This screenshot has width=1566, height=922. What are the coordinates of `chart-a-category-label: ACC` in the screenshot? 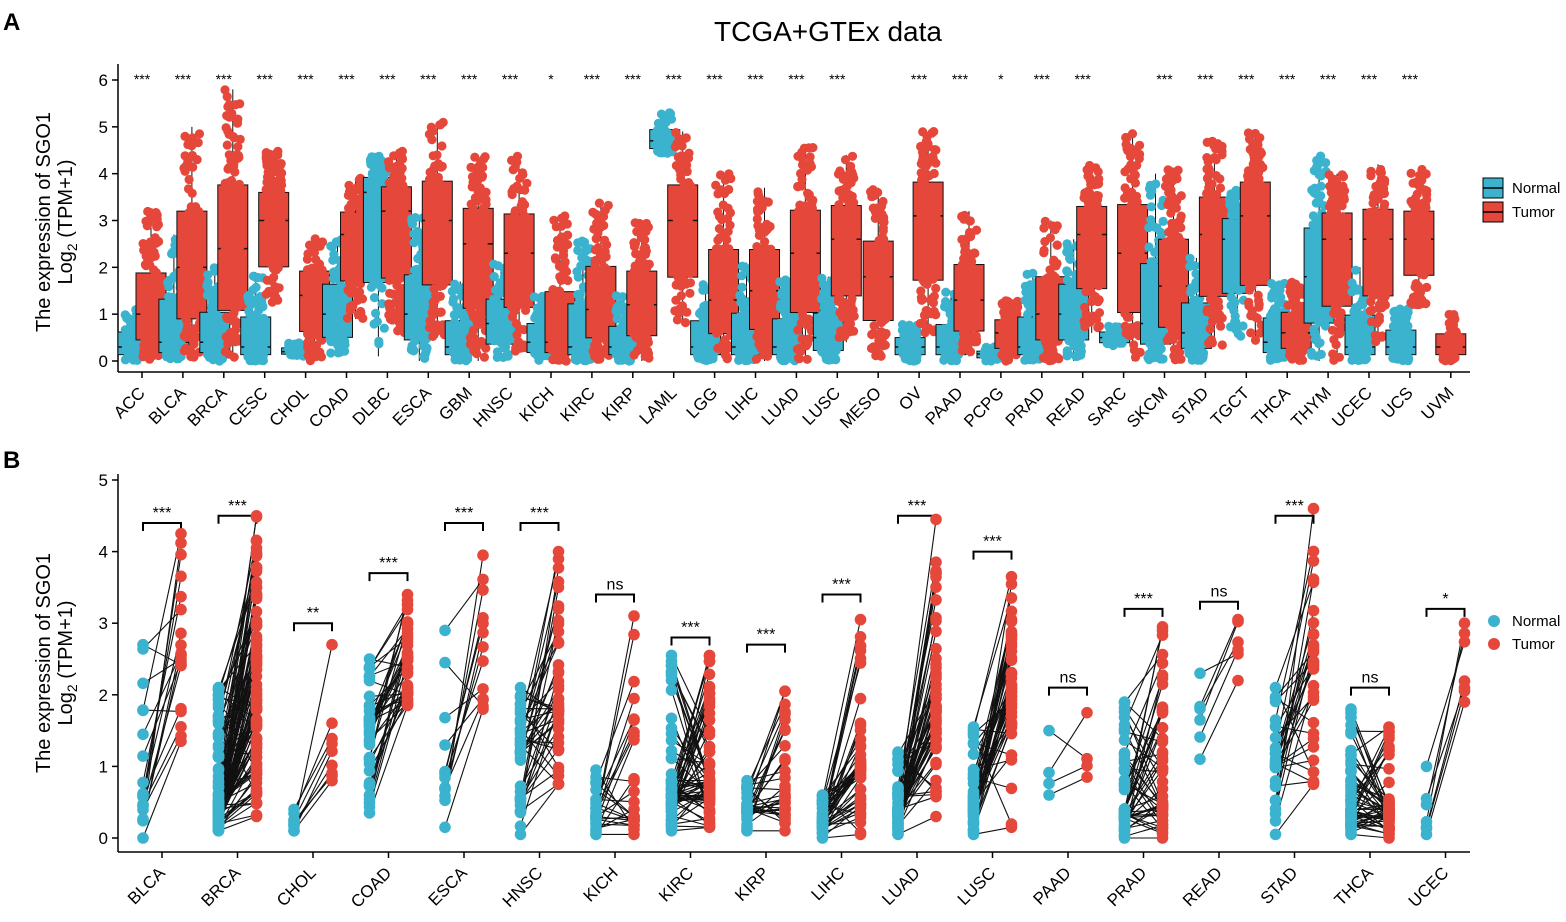 It's located at (129, 402).